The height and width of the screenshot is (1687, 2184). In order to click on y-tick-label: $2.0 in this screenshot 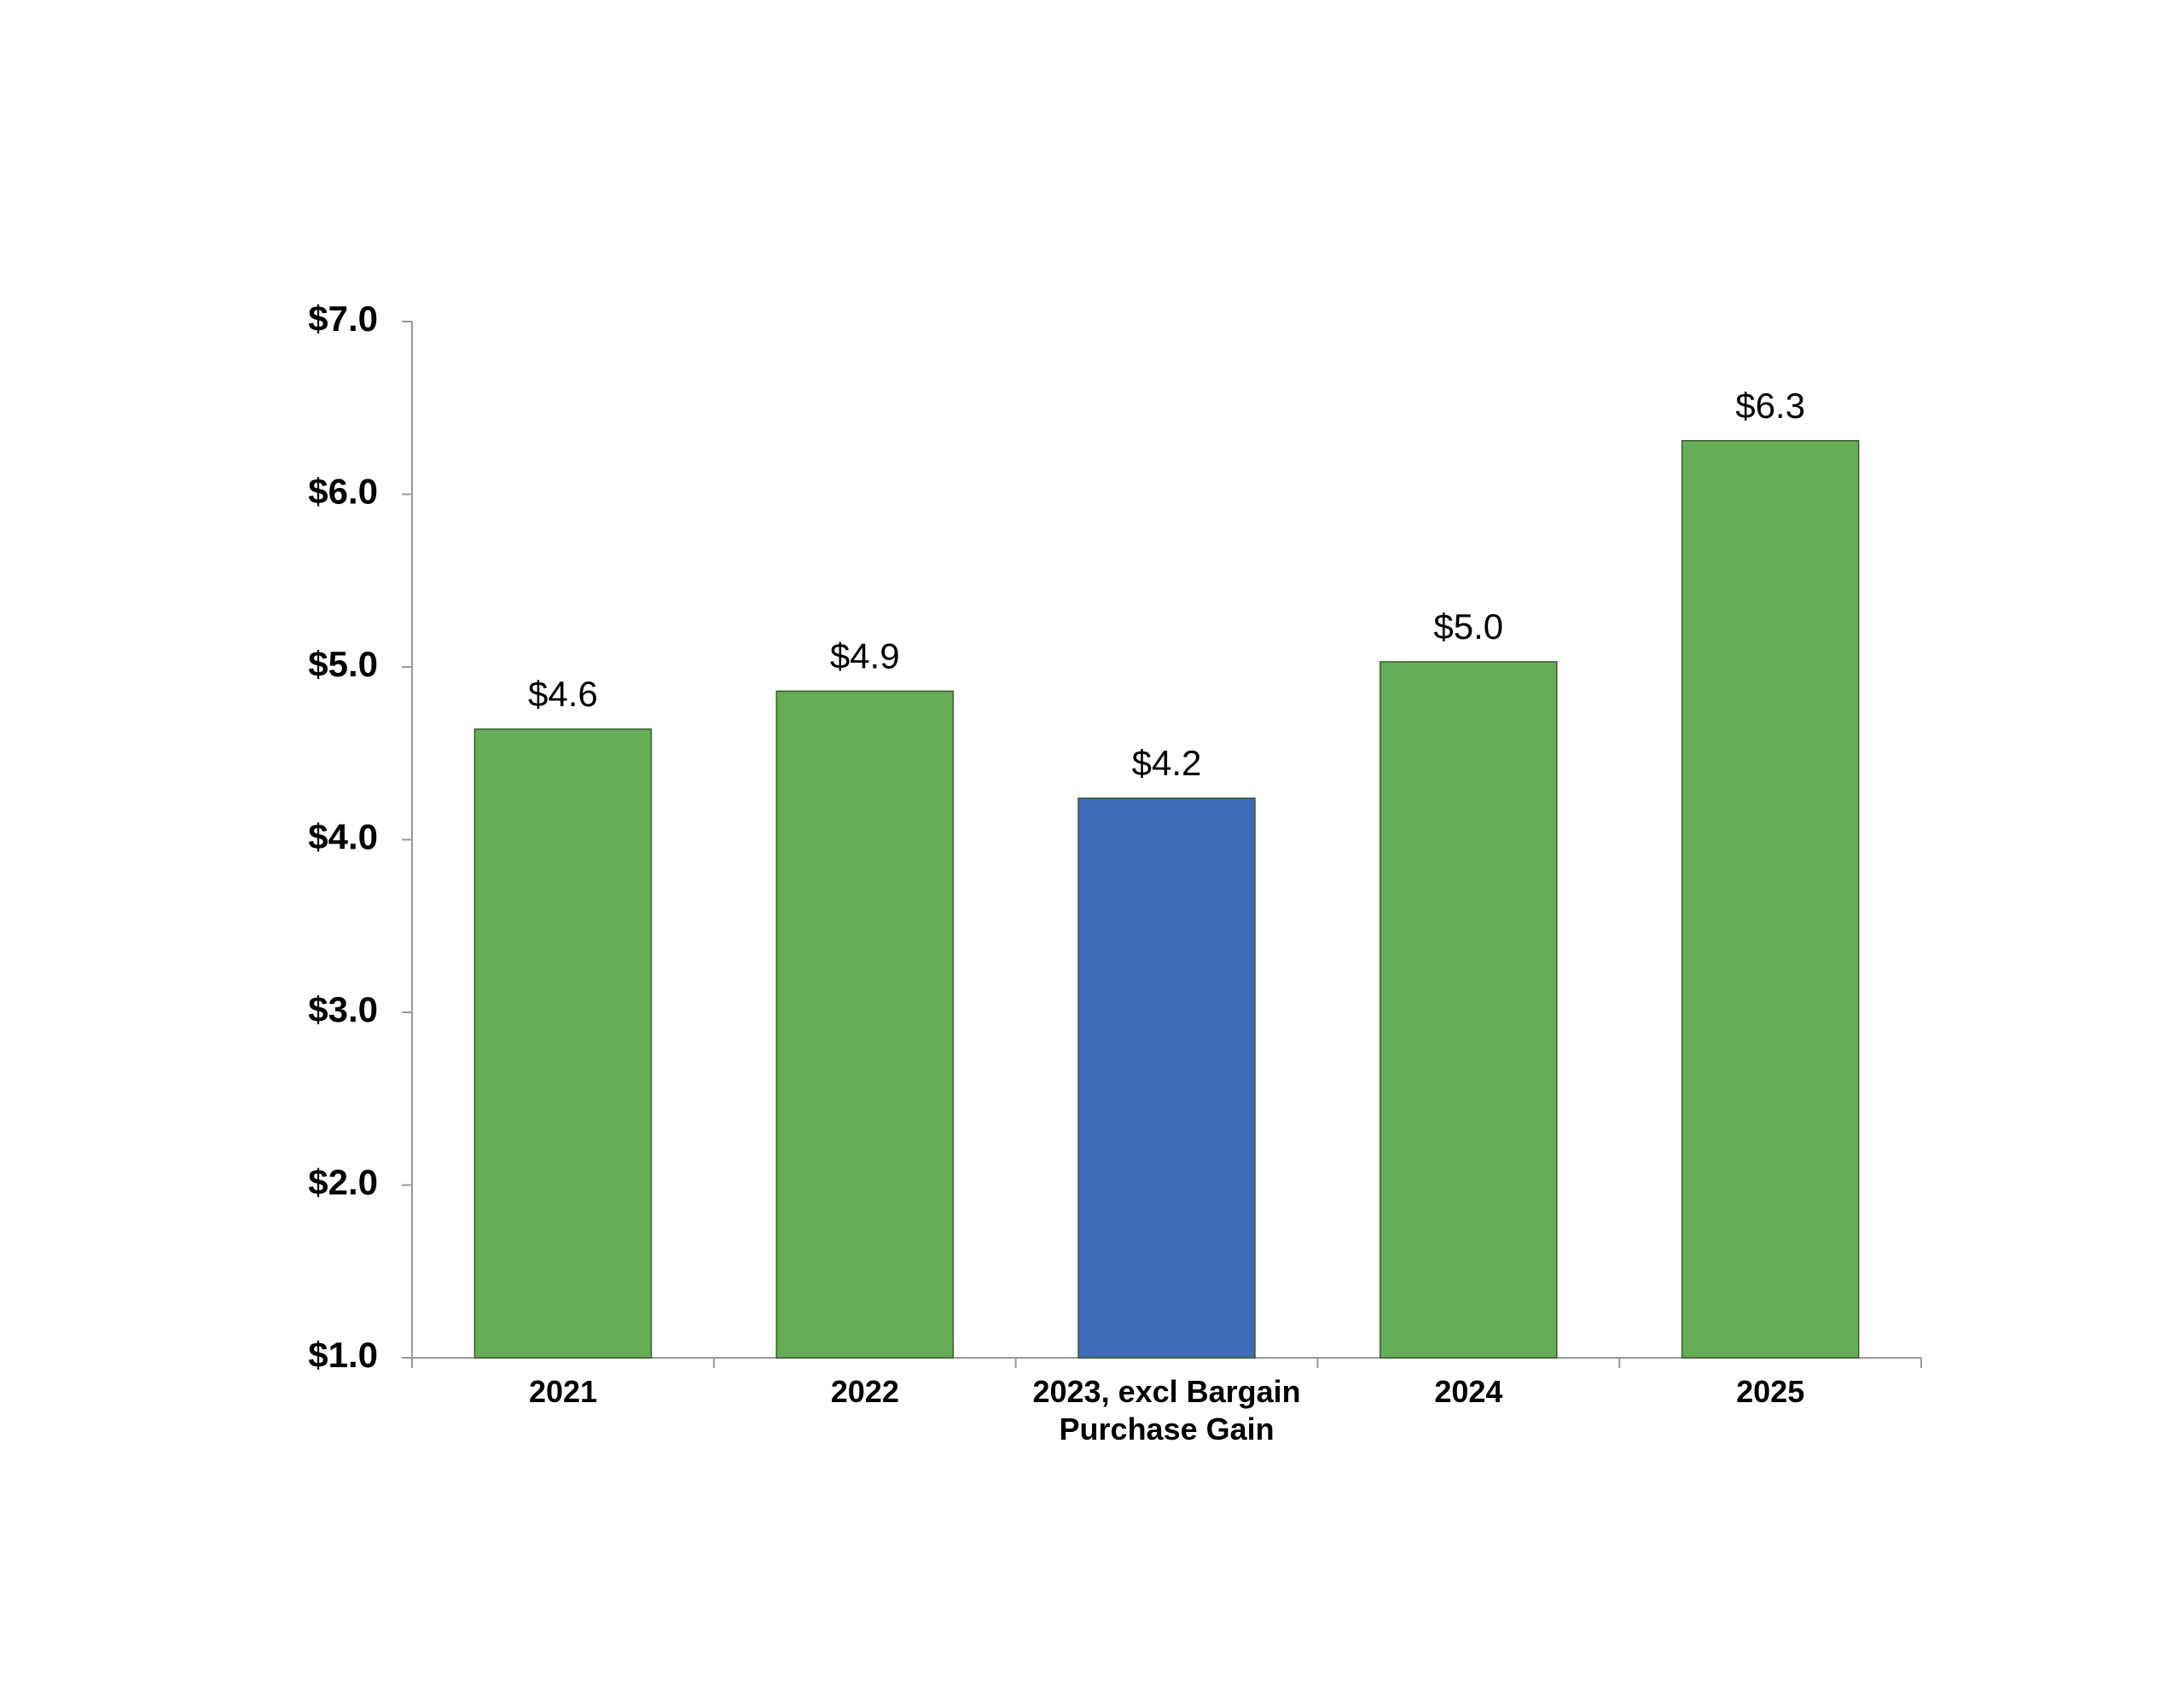, I will do `click(343, 1182)`.